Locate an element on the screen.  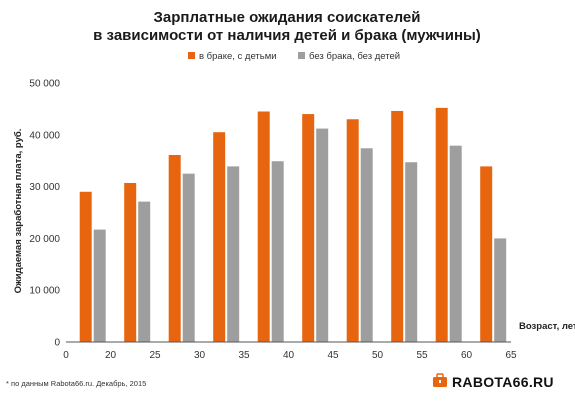
x-tick-label: 20 is located at coordinates (111, 355).